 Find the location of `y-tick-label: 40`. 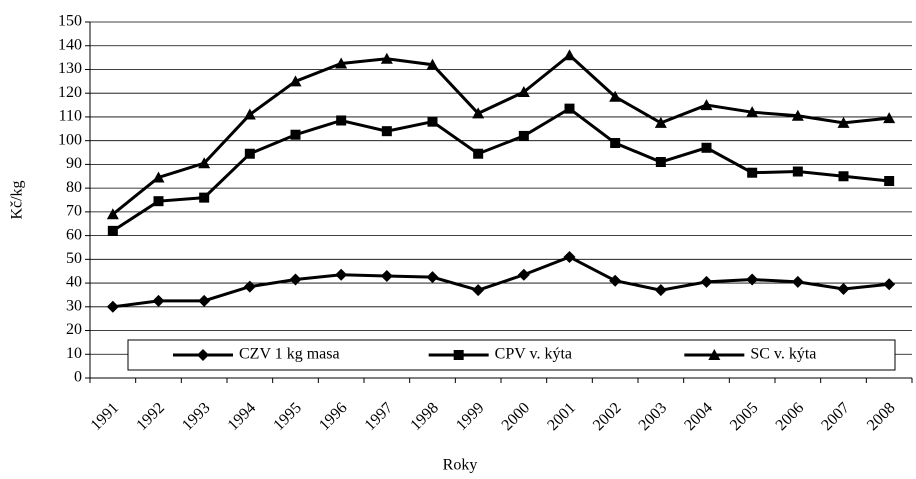

y-tick-label: 40 is located at coordinates (74, 282).